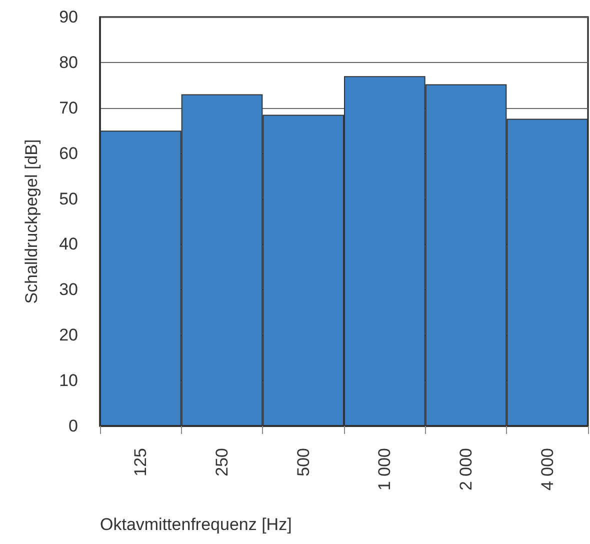  What do you see at coordinates (140, 462) in the screenshot?
I see `x-tick-label: 125` at bounding box center [140, 462].